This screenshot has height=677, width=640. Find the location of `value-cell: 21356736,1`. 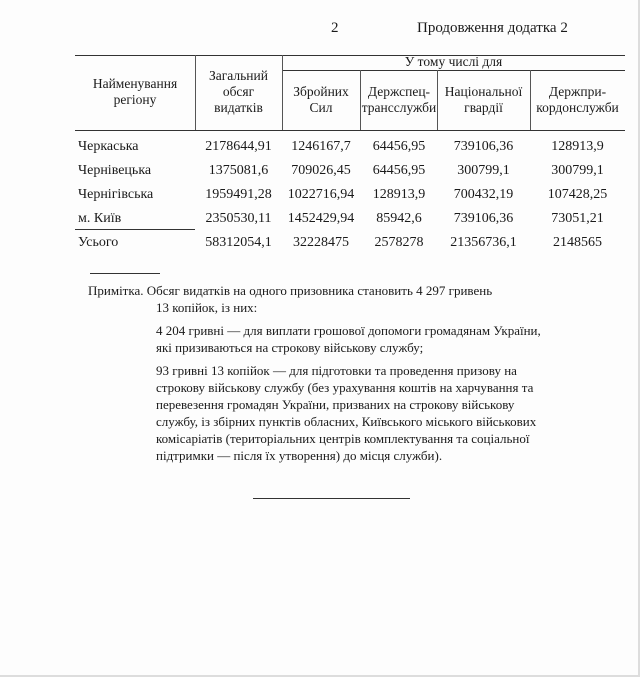

value-cell: 21356736,1 is located at coordinates (483, 242).